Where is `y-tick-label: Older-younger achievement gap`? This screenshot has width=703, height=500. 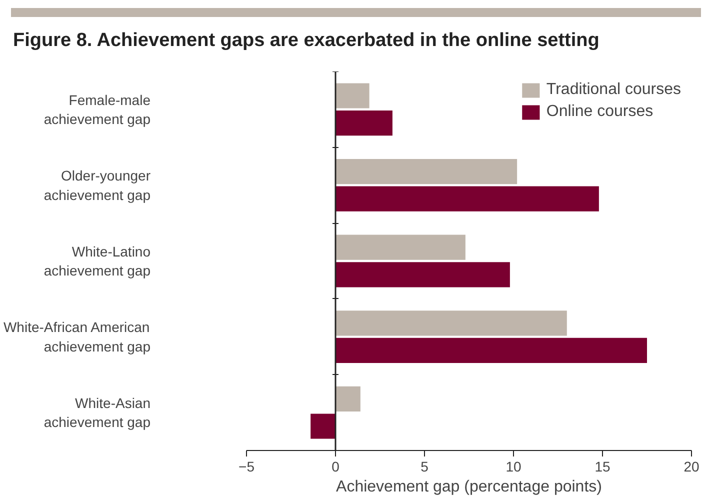 y-tick-label: Older-younger achievement gap is located at coordinates (97, 185).